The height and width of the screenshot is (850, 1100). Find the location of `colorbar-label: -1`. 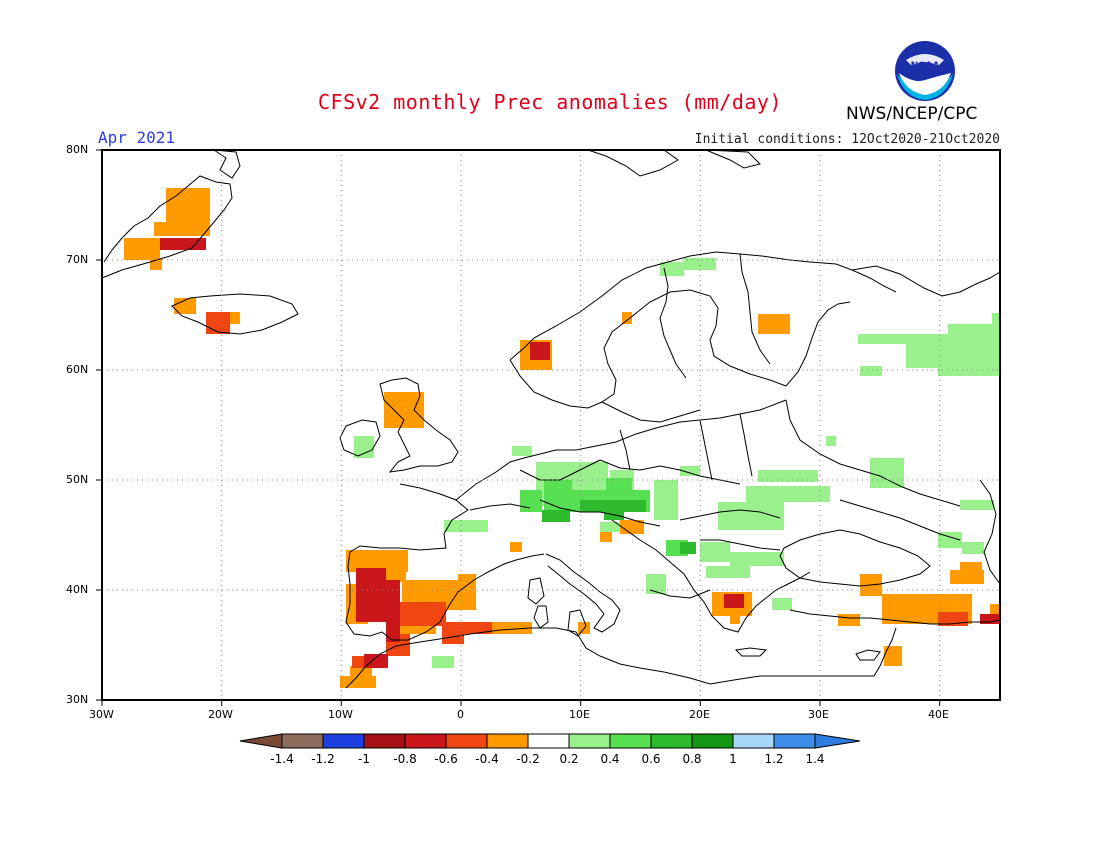

colorbar-label: -1 is located at coordinates (364, 759).